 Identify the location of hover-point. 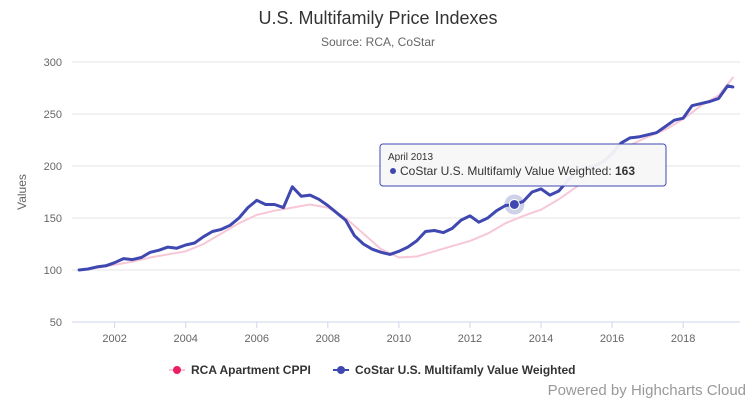
(514, 204).